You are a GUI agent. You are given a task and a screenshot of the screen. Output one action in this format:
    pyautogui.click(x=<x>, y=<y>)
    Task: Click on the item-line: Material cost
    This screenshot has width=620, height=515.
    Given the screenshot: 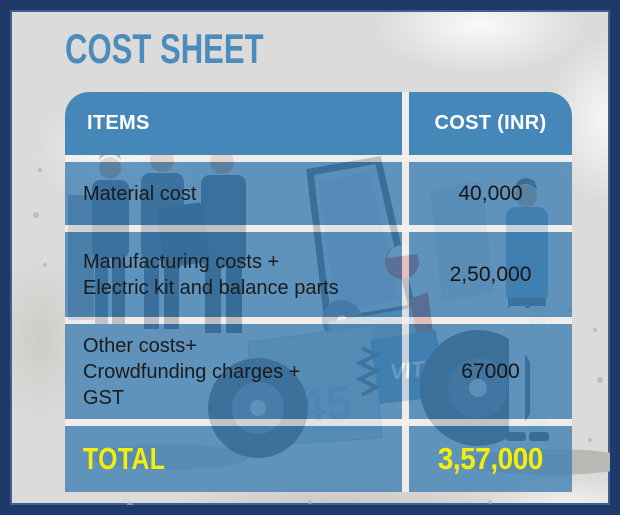 What is the action you would take?
    pyautogui.click(x=140, y=193)
    